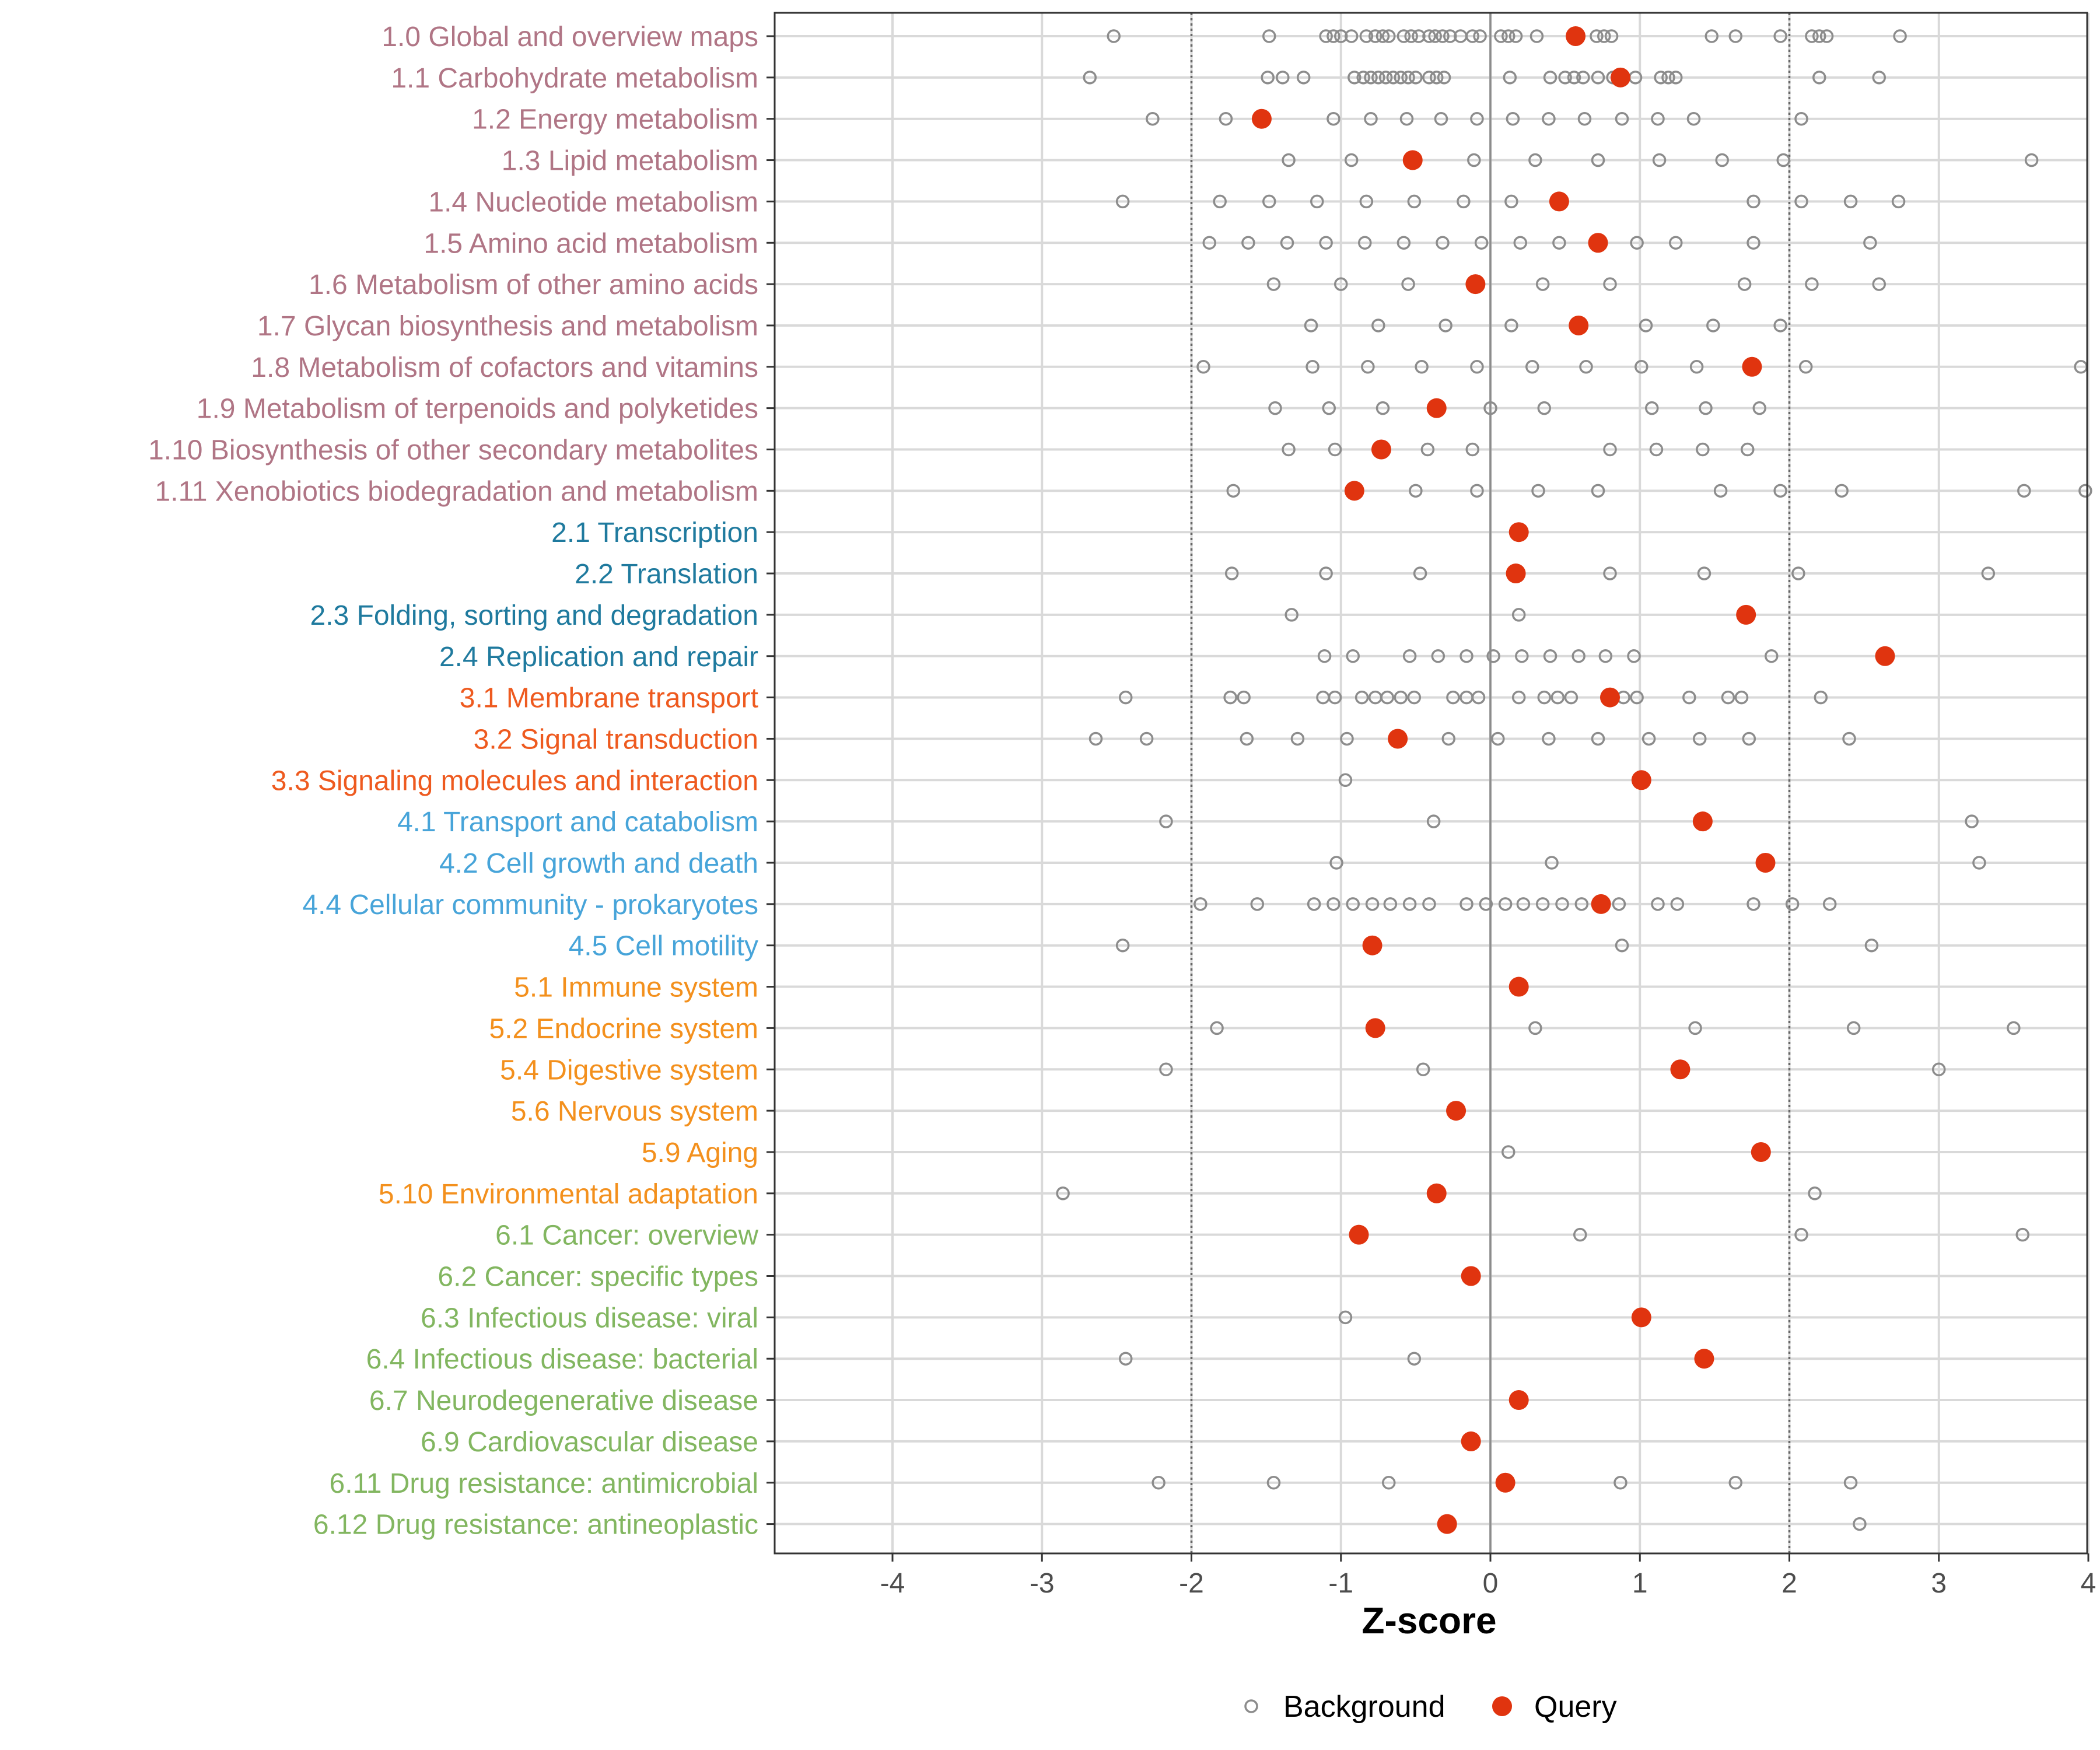  I want to click on x-tick-label: 1, so click(1640, 1583).